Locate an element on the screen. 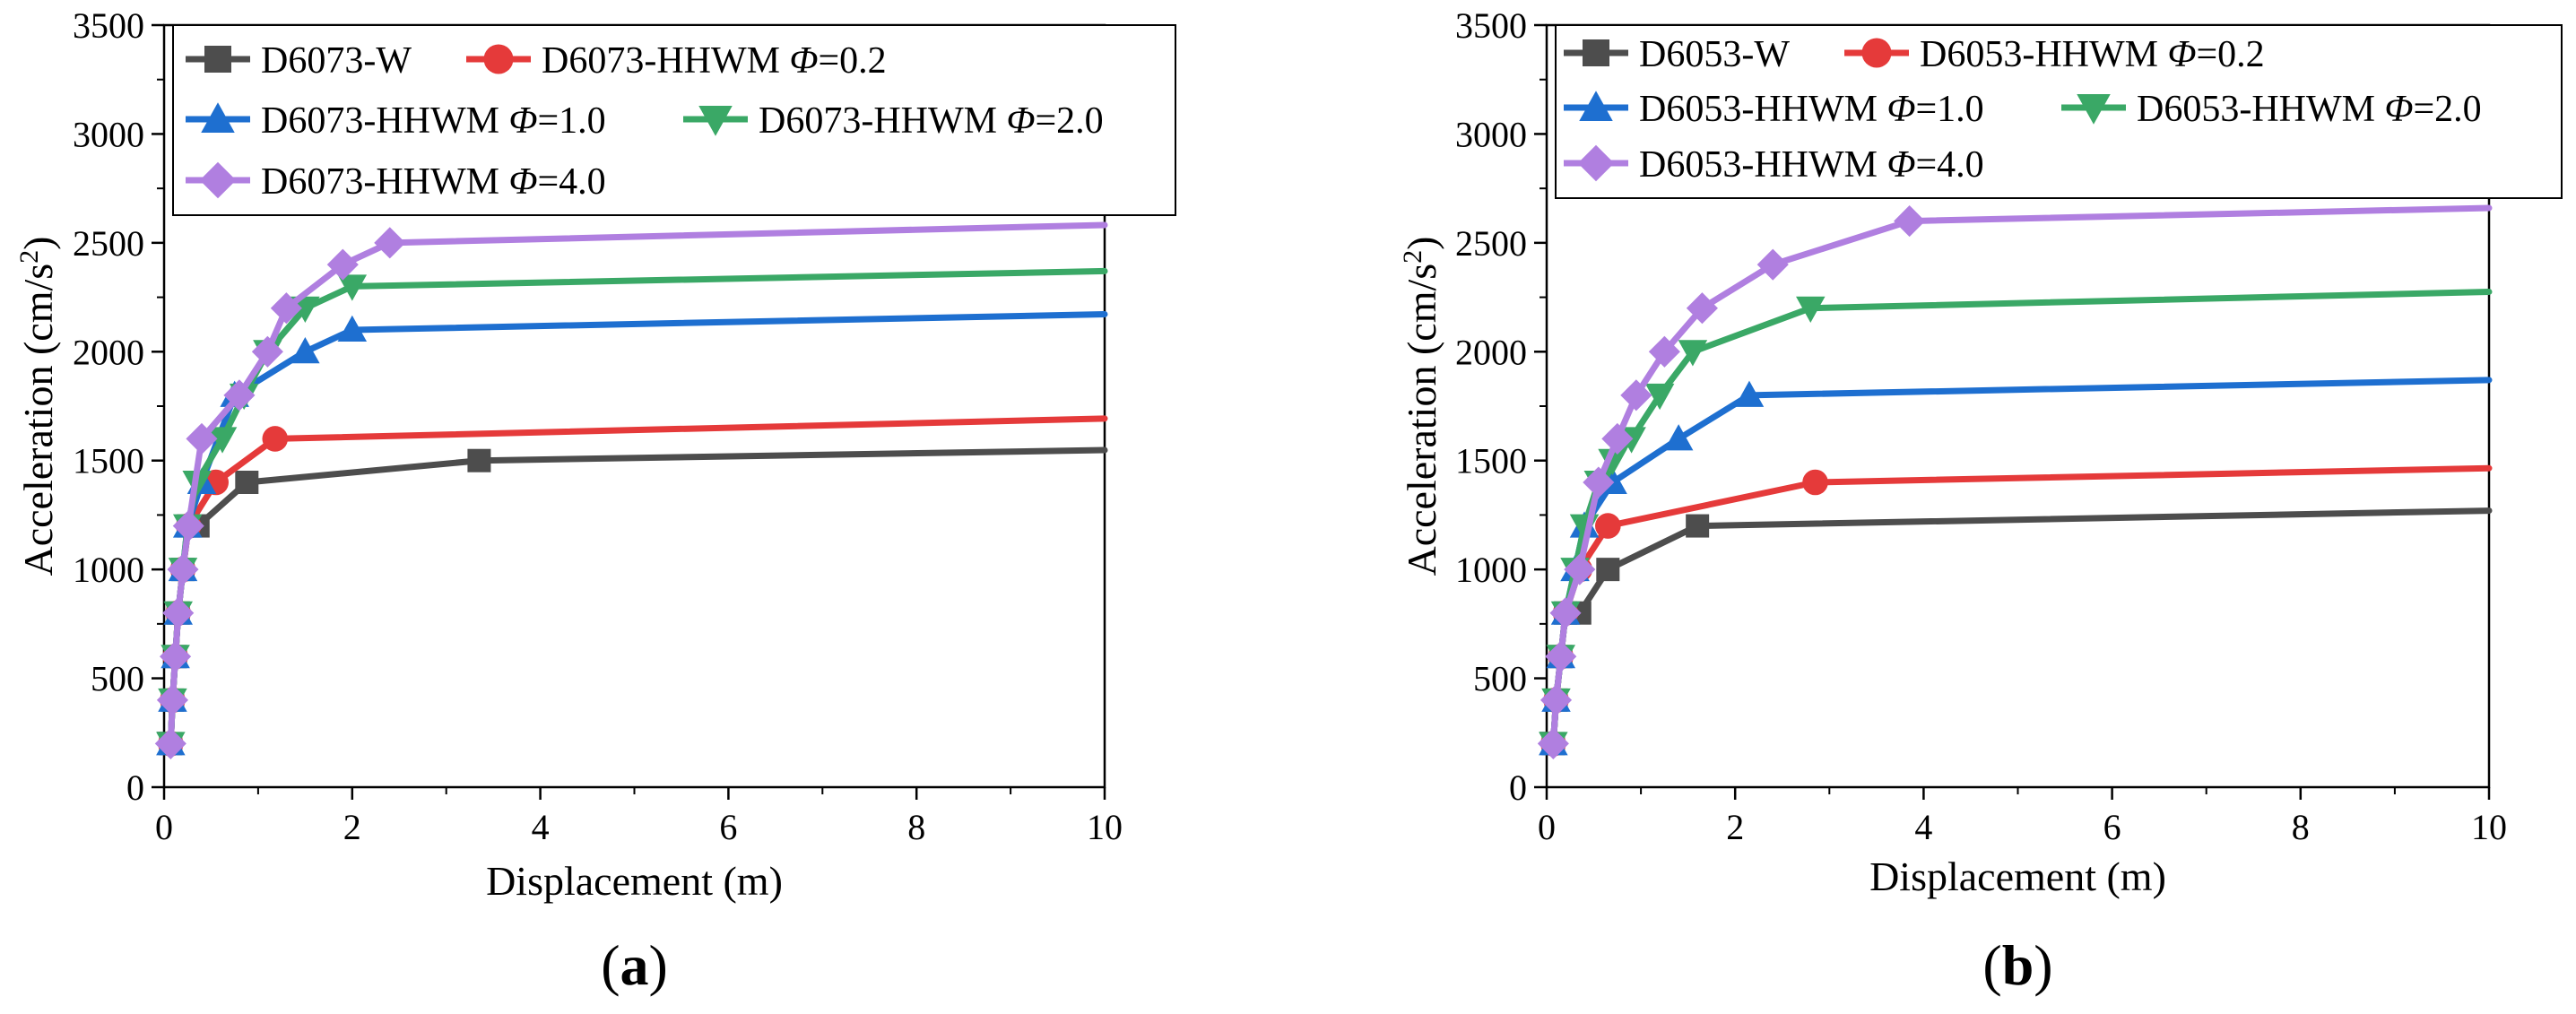  legend-label: D6053-HHWM Φ=1.0 is located at coordinates (1811, 109).